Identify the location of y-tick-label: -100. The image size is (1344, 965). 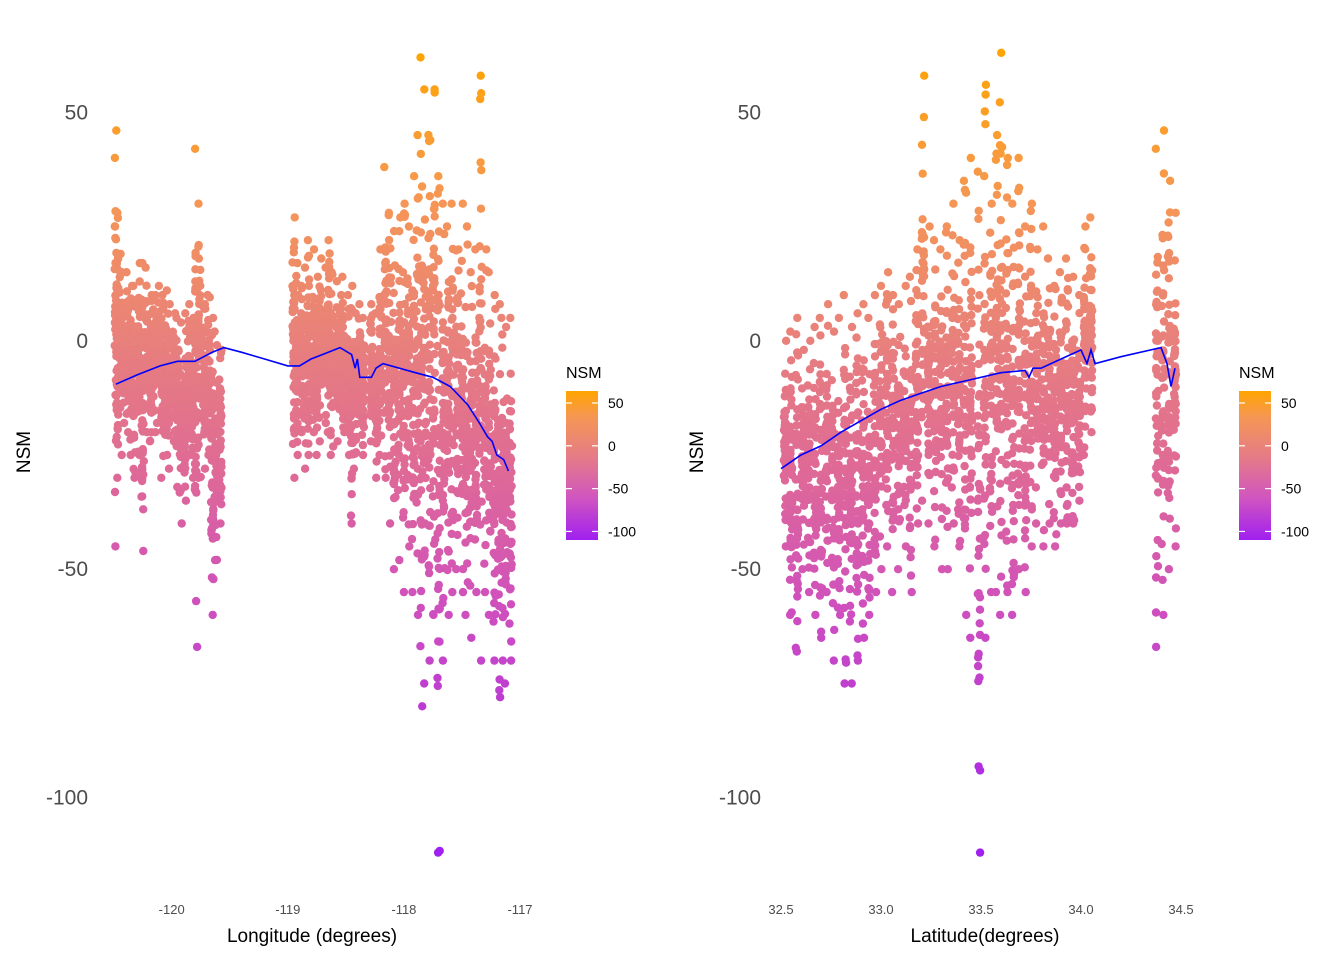
(67, 798).